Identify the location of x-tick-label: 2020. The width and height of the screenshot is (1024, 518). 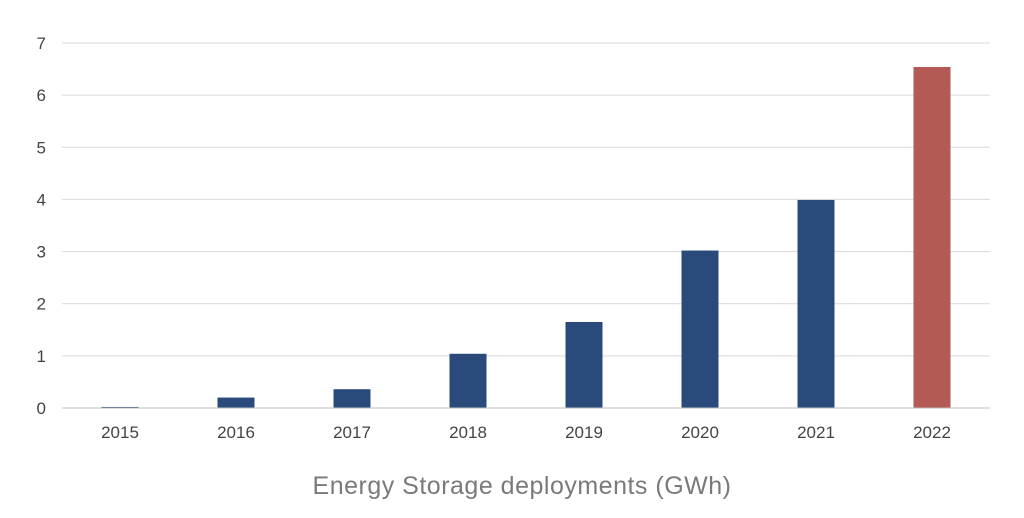
(700, 432).